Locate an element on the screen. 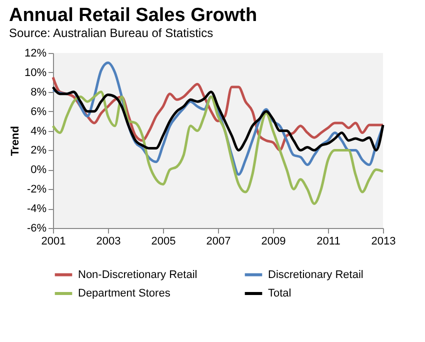  y-tick-label: 4% is located at coordinates (38, 131).